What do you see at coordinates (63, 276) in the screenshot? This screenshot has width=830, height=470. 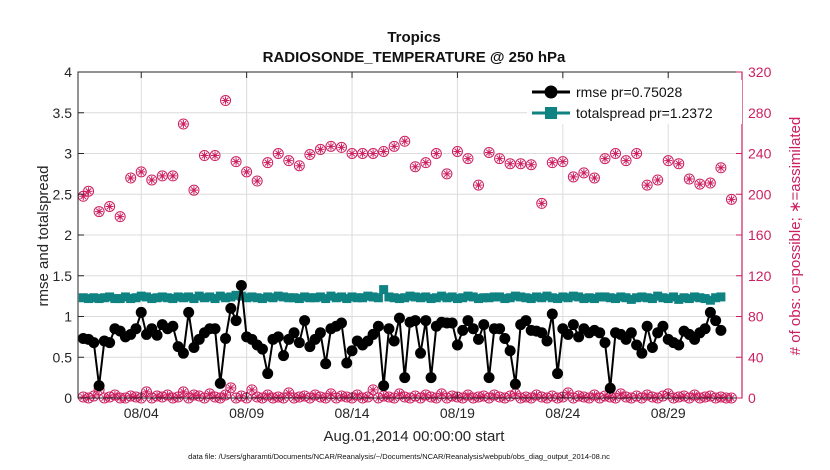 I see `y-left-tick-label: 1.5` at bounding box center [63, 276].